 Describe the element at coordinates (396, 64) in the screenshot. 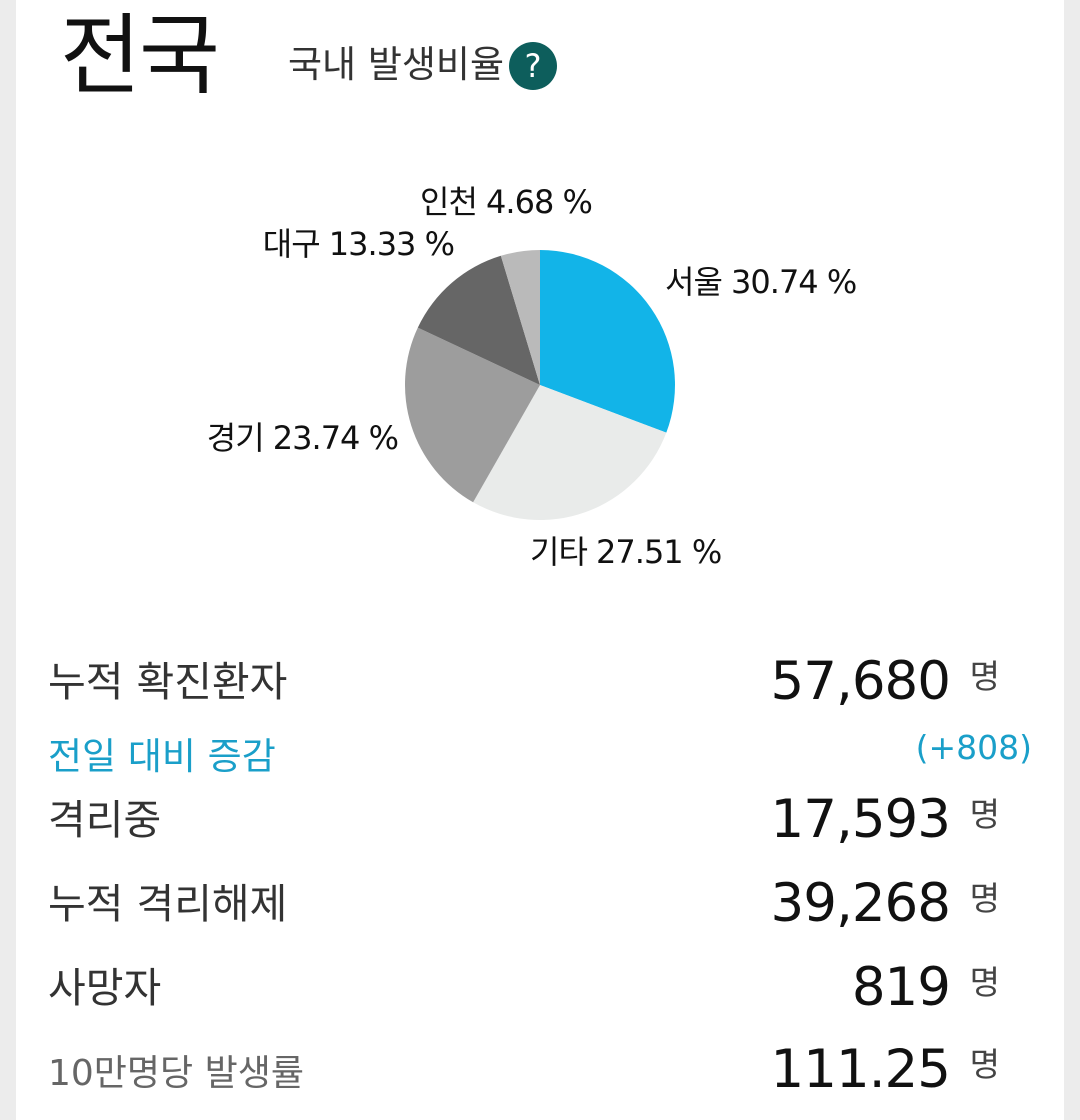

I see `subtitle: 국내 발생비율` at that location.